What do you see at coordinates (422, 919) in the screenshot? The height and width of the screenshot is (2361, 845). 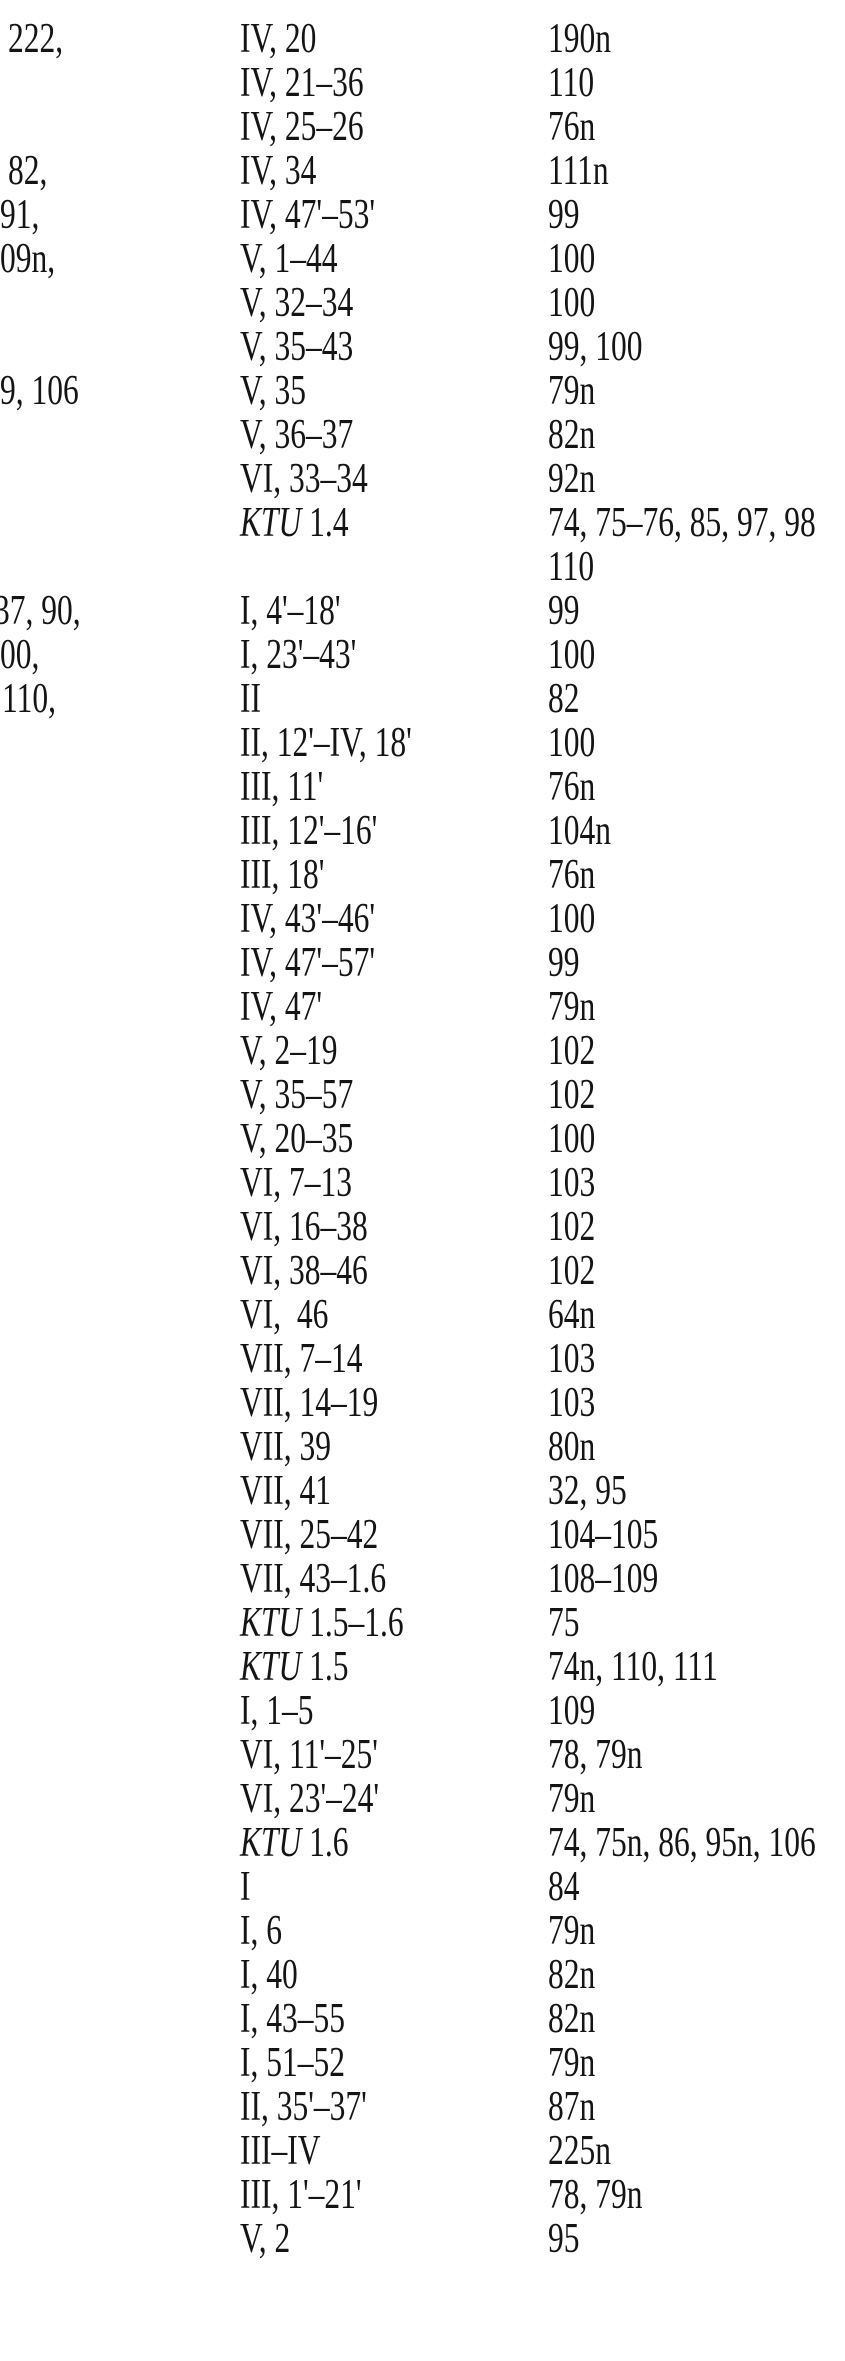 I see `index-row: IV, 43'–46' 100` at bounding box center [422, 919].